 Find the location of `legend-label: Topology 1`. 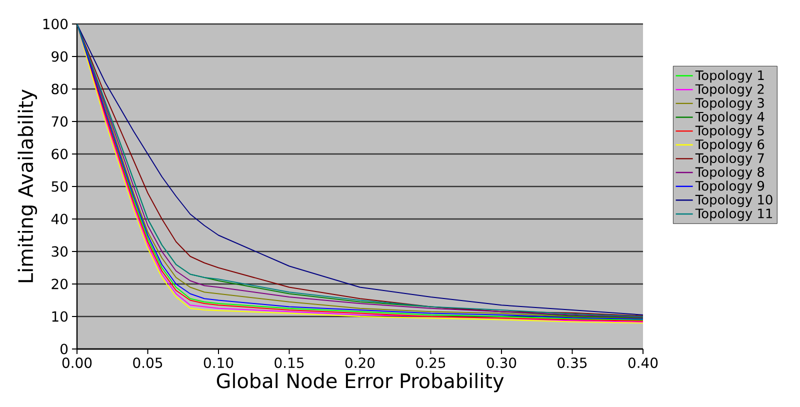

legend-label: Topology 1 is located at coordinates (729, 76).